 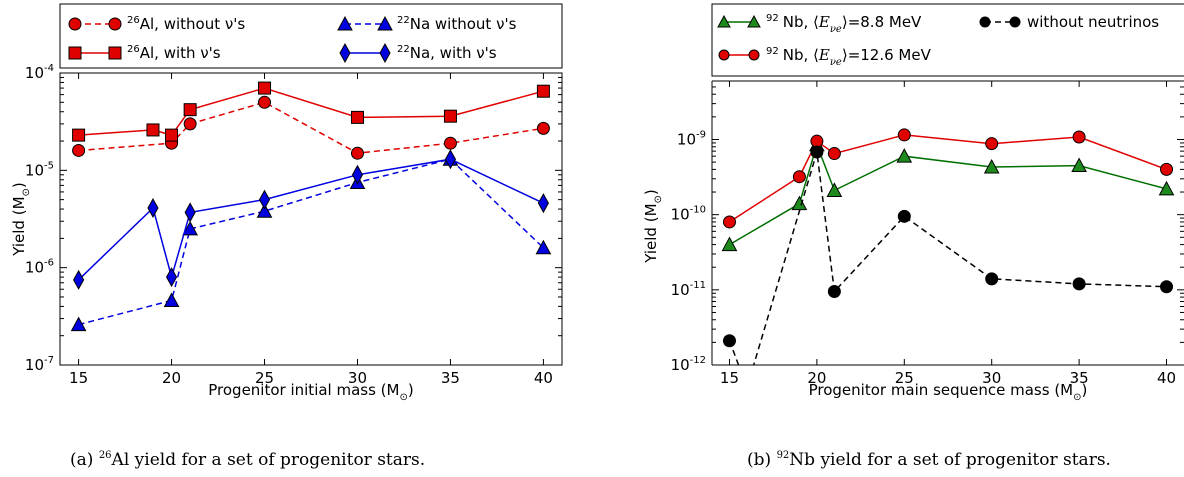 I want to click on legend-label: 92 Nb, ⟨Eνe⟩=12.6 MeV, so click(x=849, y=57).